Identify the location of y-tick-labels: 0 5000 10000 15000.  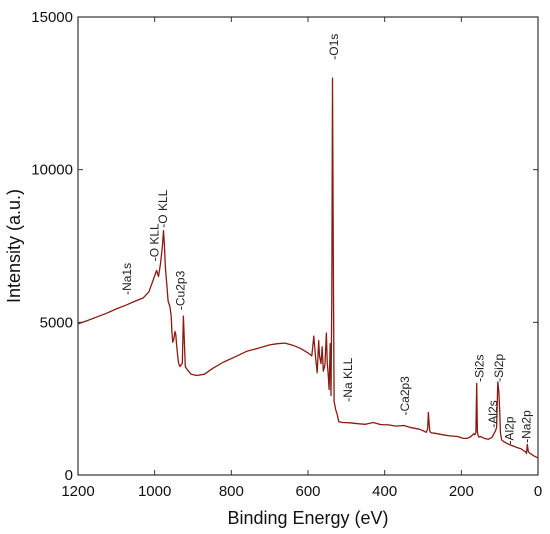
(52, 246).